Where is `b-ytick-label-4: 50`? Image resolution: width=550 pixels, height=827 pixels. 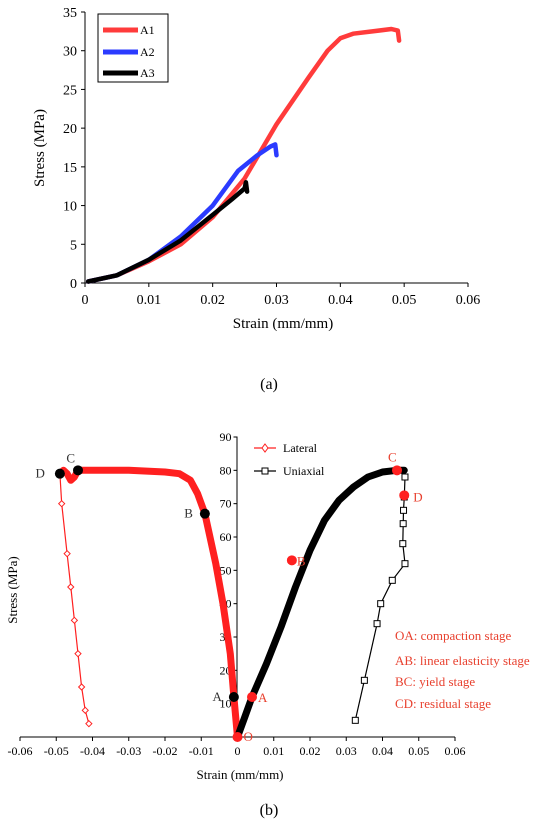 b-ytick-label-4: 50 is located at coordinates (226, 570).